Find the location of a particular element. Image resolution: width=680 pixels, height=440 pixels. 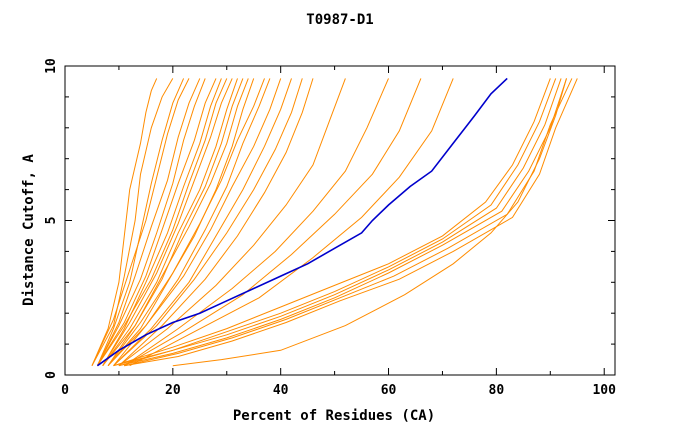

chart-title: T0987-D1 is located at coordinates (340, 20).